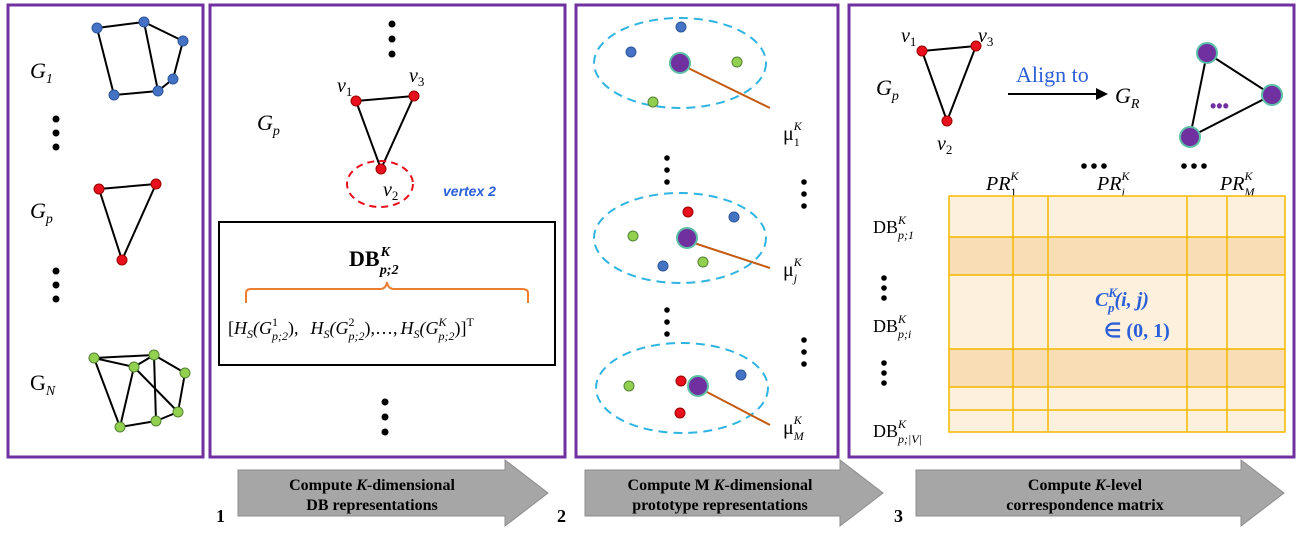 The image size is (1301, 537). I want to click on label-g1: G1, so click(41, 72).